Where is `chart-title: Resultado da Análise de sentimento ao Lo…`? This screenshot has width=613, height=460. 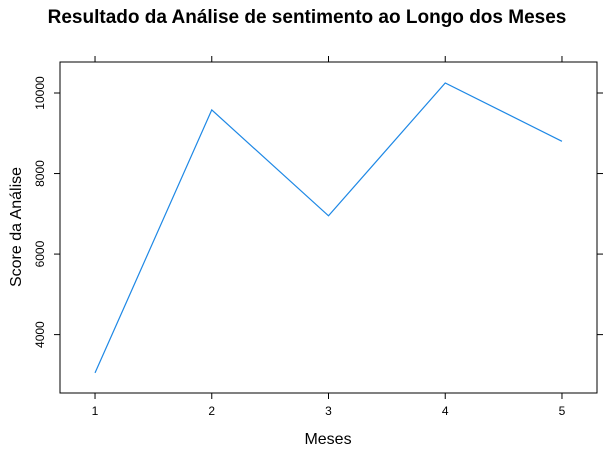 chart-title: Resultado da Análise de sentimento ao Lo… is located at coordinates (307, 17).